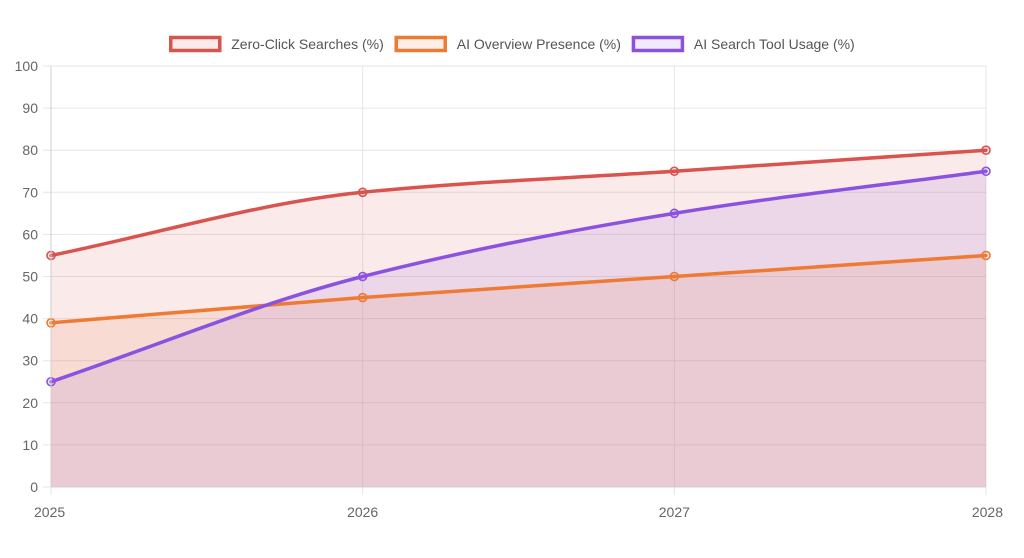  What do you see at coordinates (30, 319) in the screenshot?
I see `y-tick-label: 40` at bounding box center [30, 319].